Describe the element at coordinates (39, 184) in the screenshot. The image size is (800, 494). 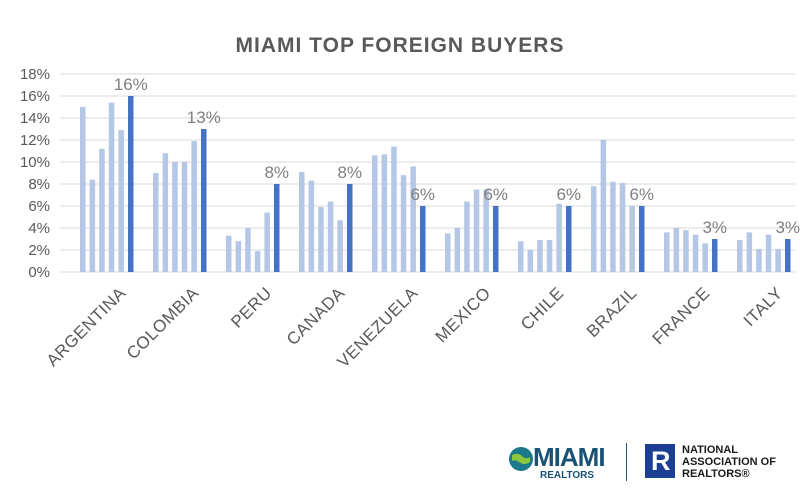
I see `y-tick-label: 8%` at that location.